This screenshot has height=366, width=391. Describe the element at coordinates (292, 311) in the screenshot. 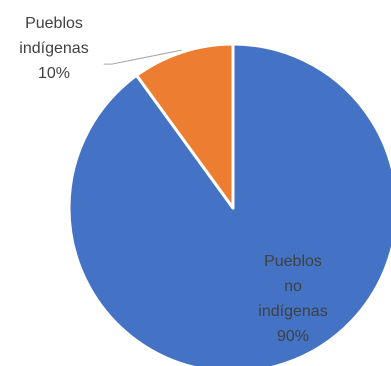

I see `data-label-name-1: indígenas` at that location.